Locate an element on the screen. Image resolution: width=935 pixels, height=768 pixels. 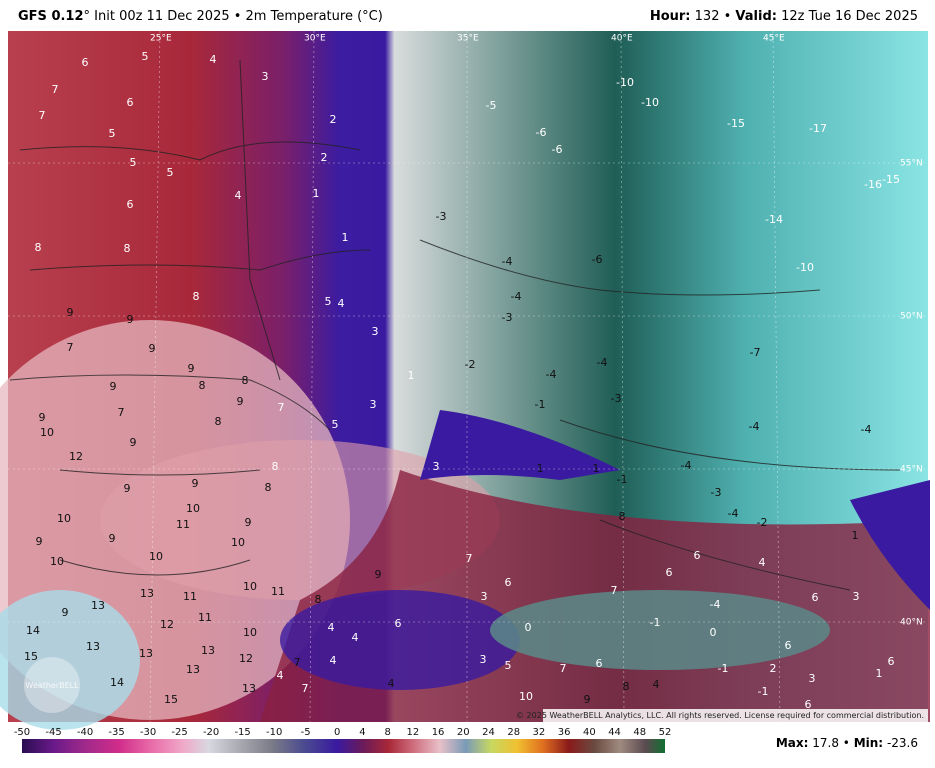
temperature-label: -10 is located at coordinates (805, 267).